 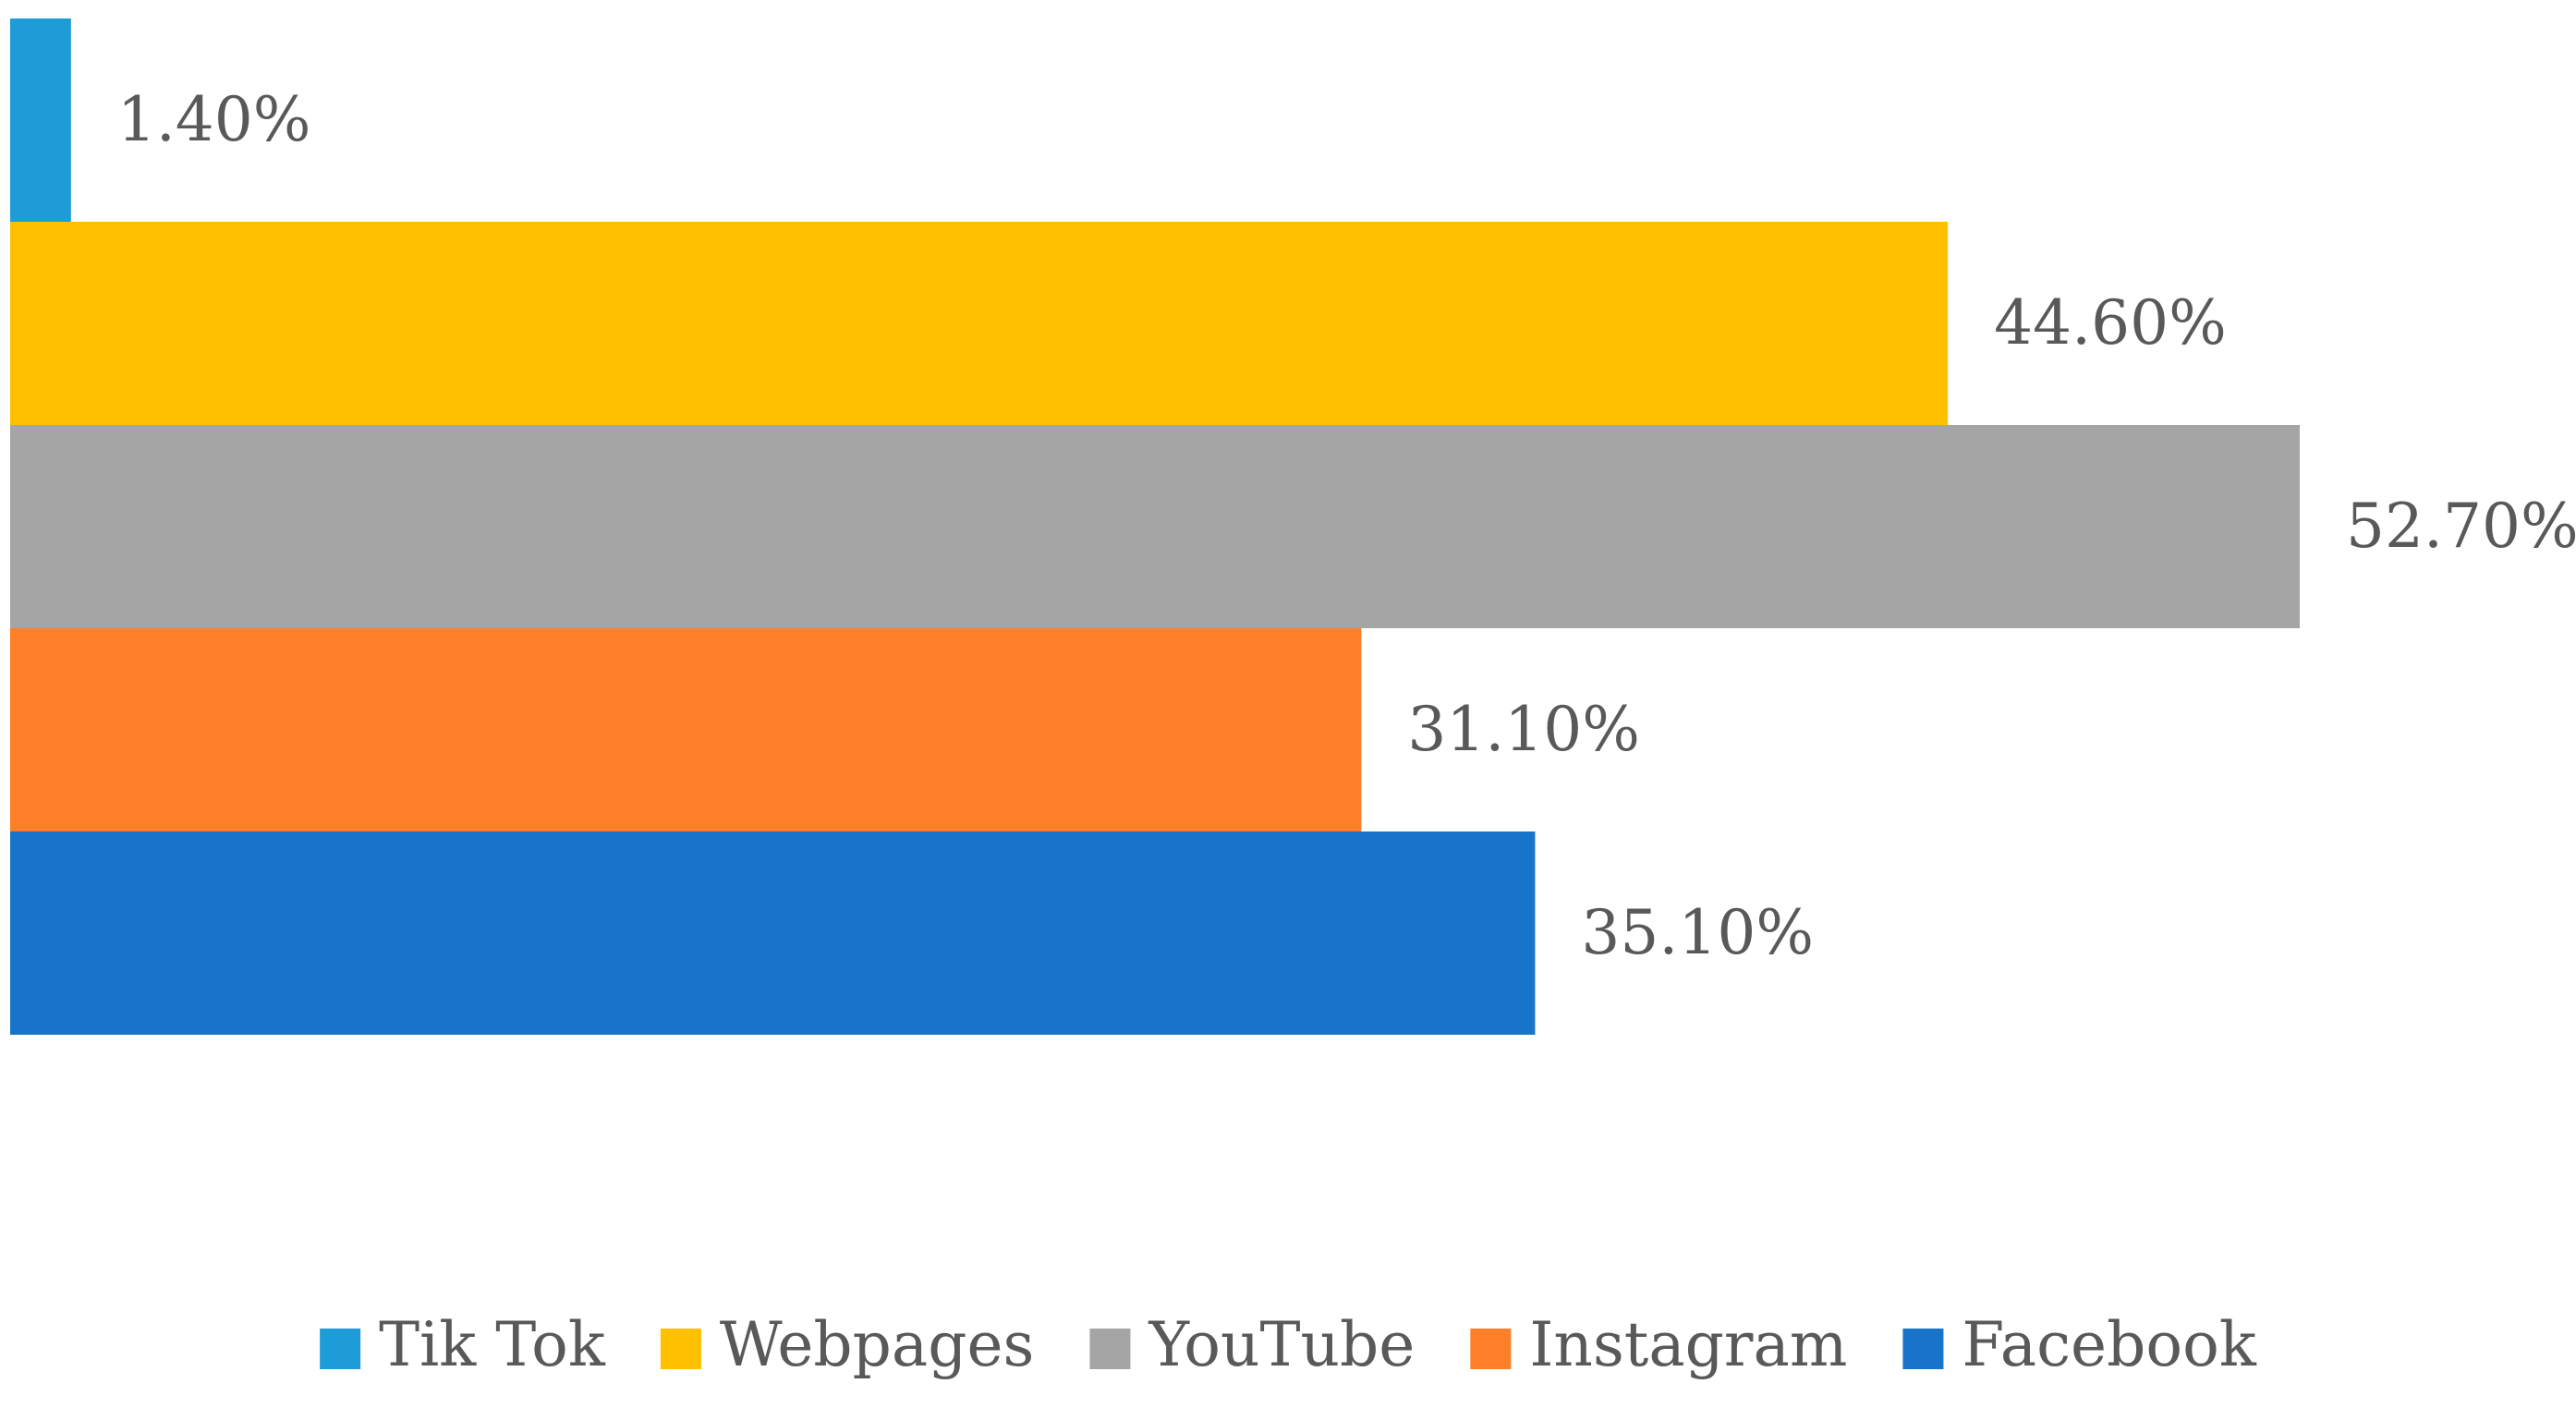 I want to click on legend-item-facebook: Facebook, so click(x=2079, y=1344).